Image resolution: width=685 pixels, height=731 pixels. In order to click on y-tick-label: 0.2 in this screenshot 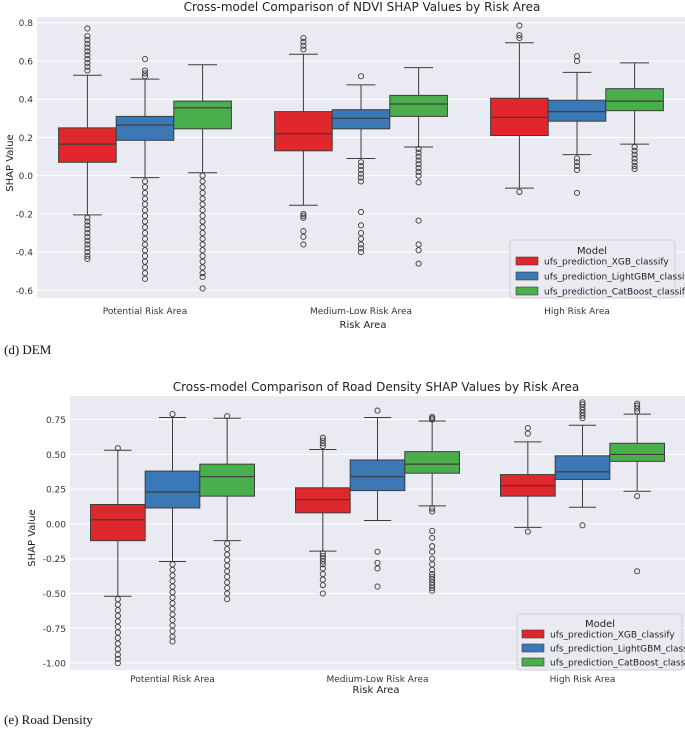, I will do `click(26, 139)`.